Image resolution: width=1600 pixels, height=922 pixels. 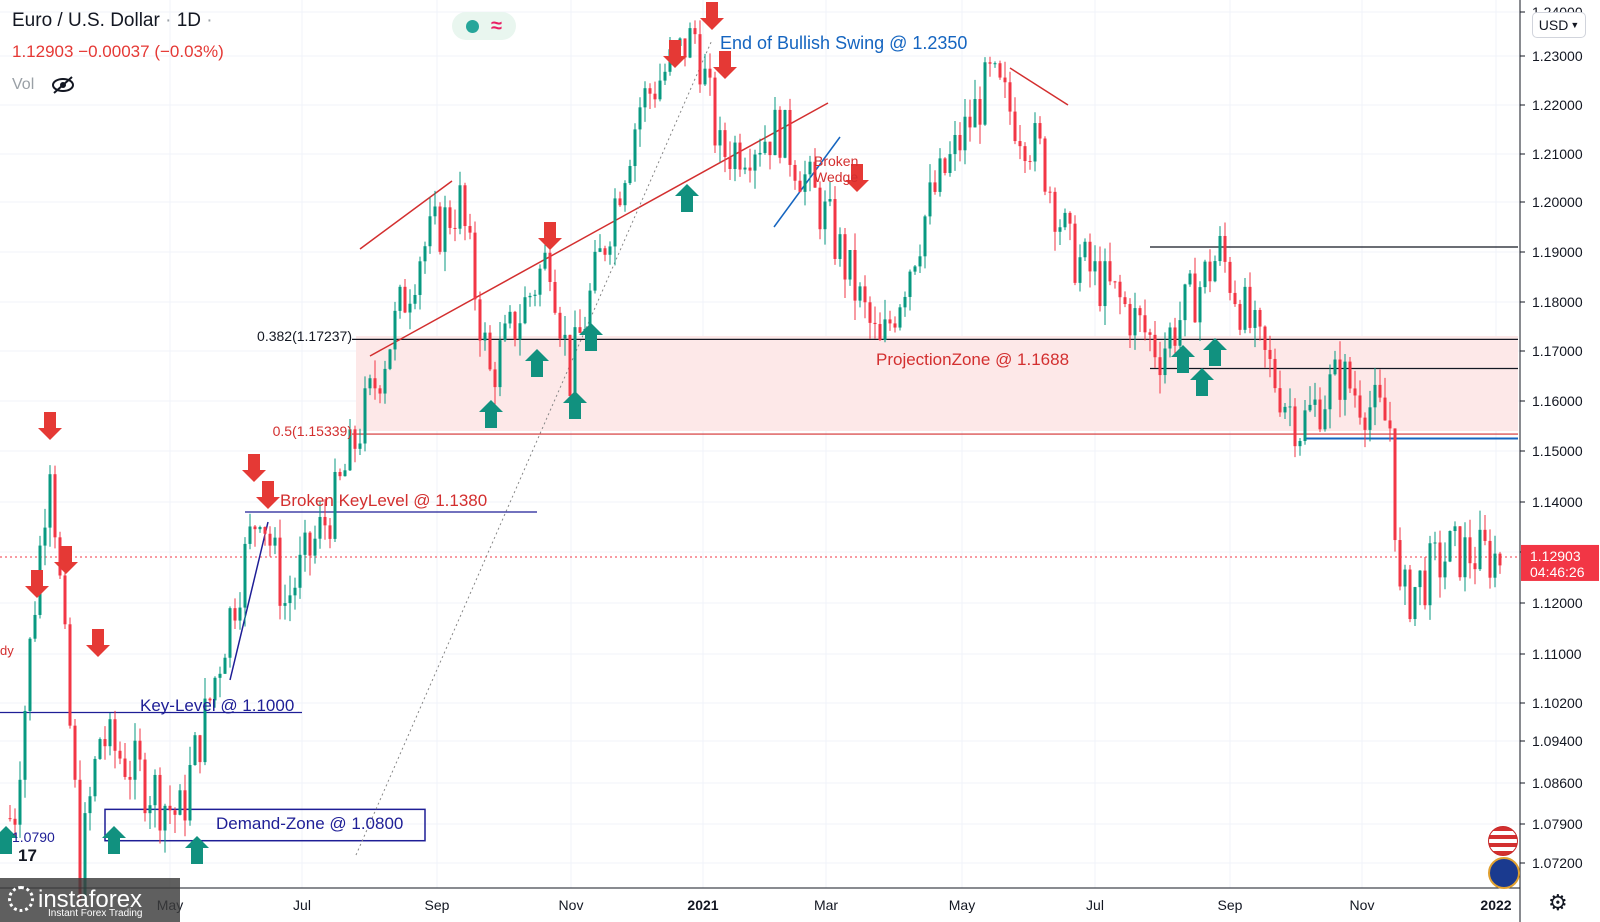 I want to click on currency-selector: USD ▼, so click(x=1559, y=25).